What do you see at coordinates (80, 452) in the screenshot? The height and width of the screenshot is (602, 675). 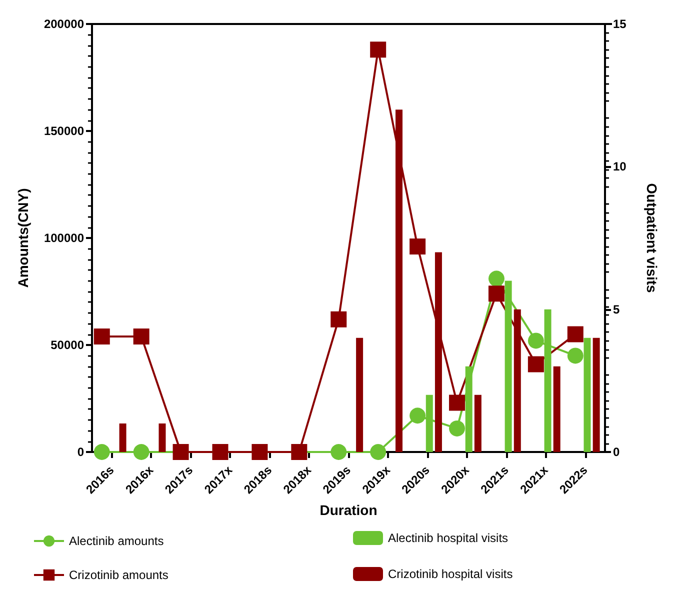 I see `y-tick-label: 0` at bounding box center [80, 452].